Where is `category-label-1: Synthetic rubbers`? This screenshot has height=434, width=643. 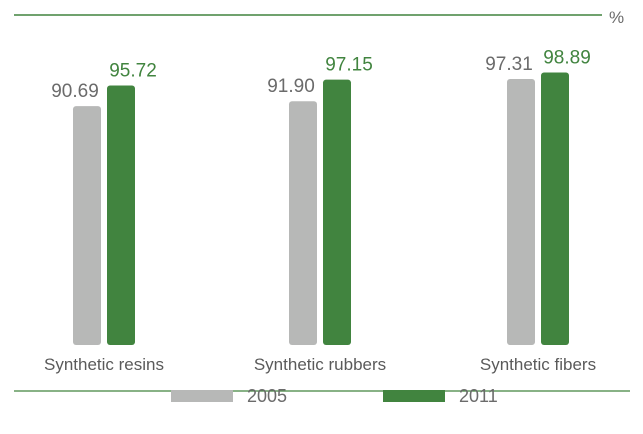 category-label-1: Synthetic rubbers is located at coordinates (320, 364).